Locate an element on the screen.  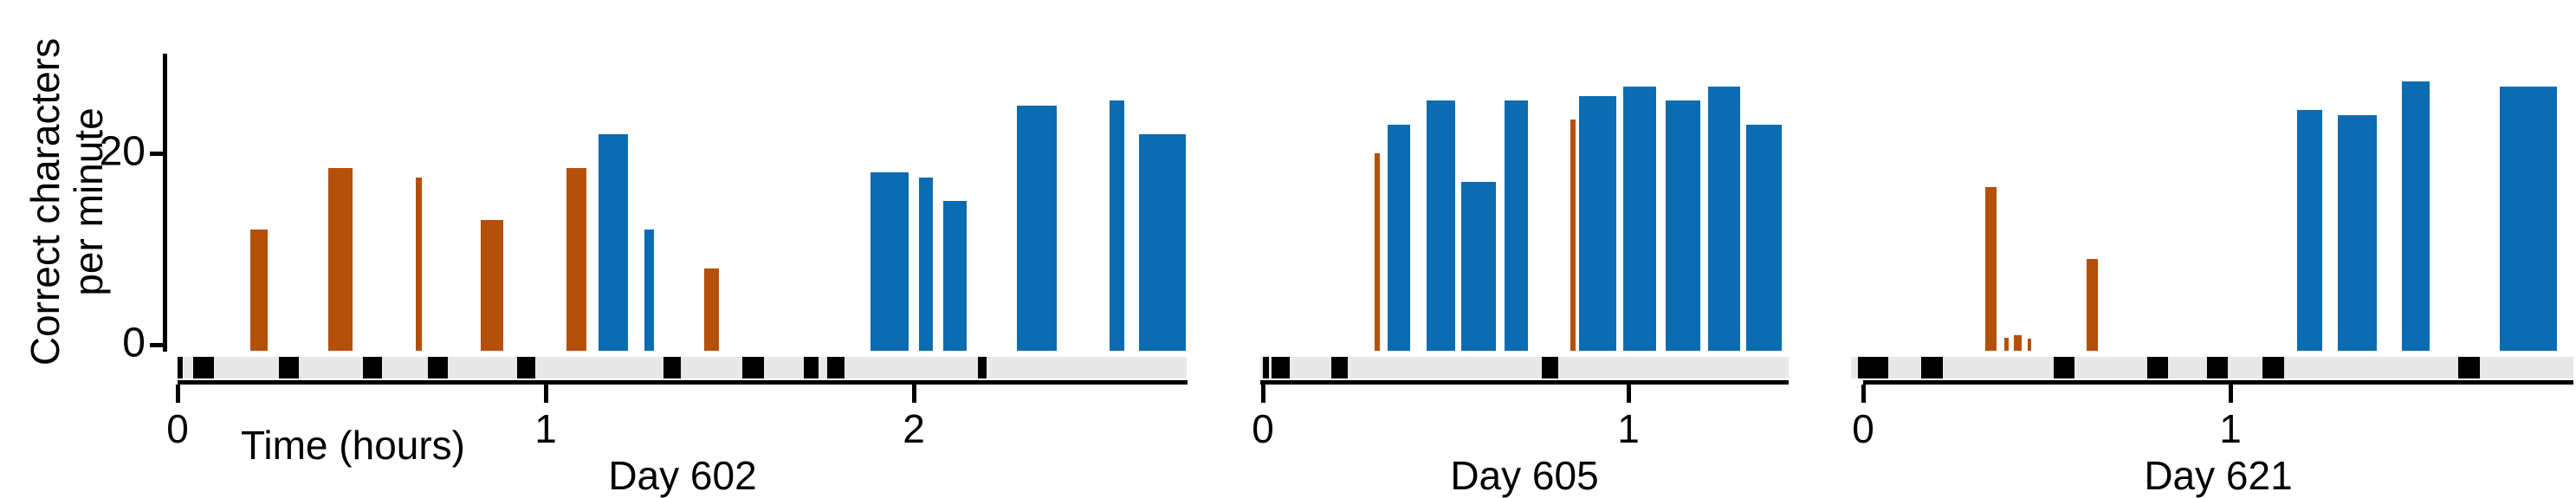
day-label: Day 605 is located at coordinates (1524, 476).